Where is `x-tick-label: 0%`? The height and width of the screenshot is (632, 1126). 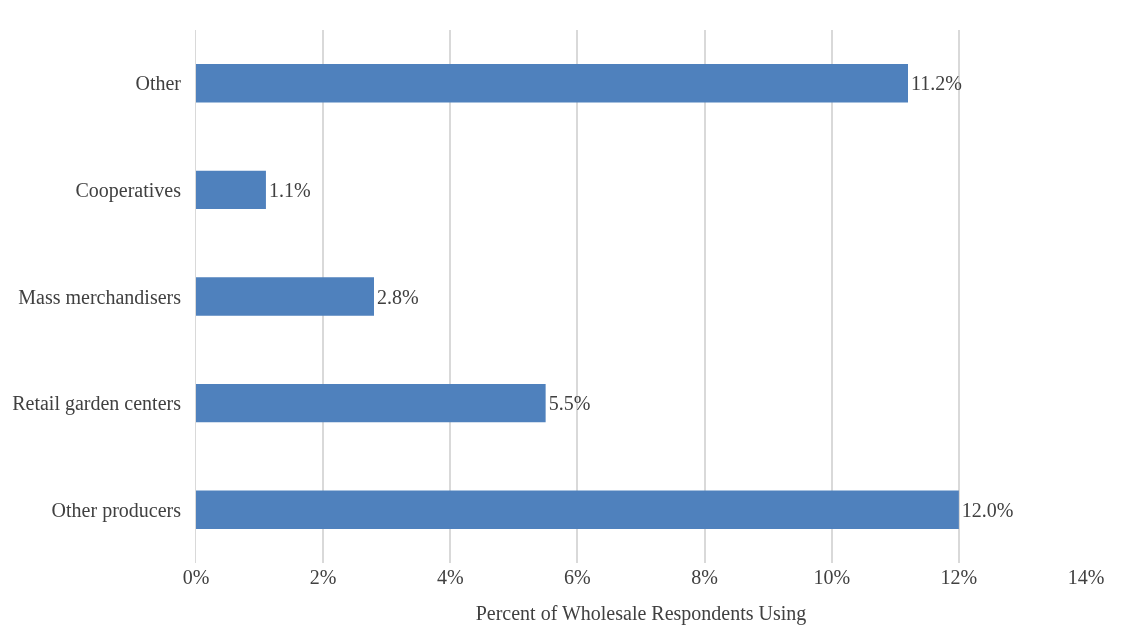
x-tick-label: 0% is located at coordinates (196, 577).